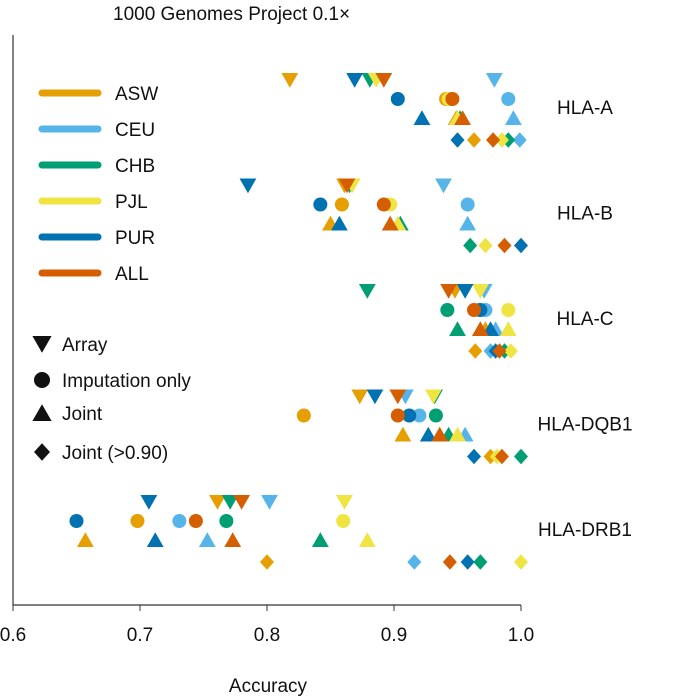 The width and height of the screenshot is (685, 700). What do you see at coordinates (135, 238) in the screenshot?
I see `legend-label: PUR` at bounding box center [135, 238].